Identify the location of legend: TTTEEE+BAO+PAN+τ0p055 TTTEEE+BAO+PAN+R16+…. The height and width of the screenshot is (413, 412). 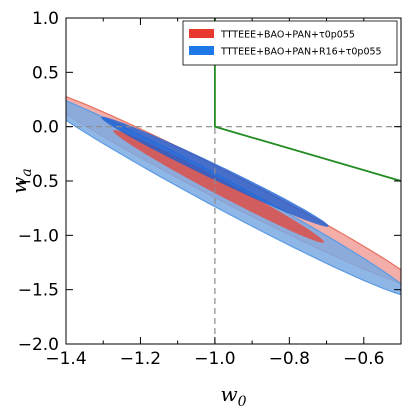
(290, 43).